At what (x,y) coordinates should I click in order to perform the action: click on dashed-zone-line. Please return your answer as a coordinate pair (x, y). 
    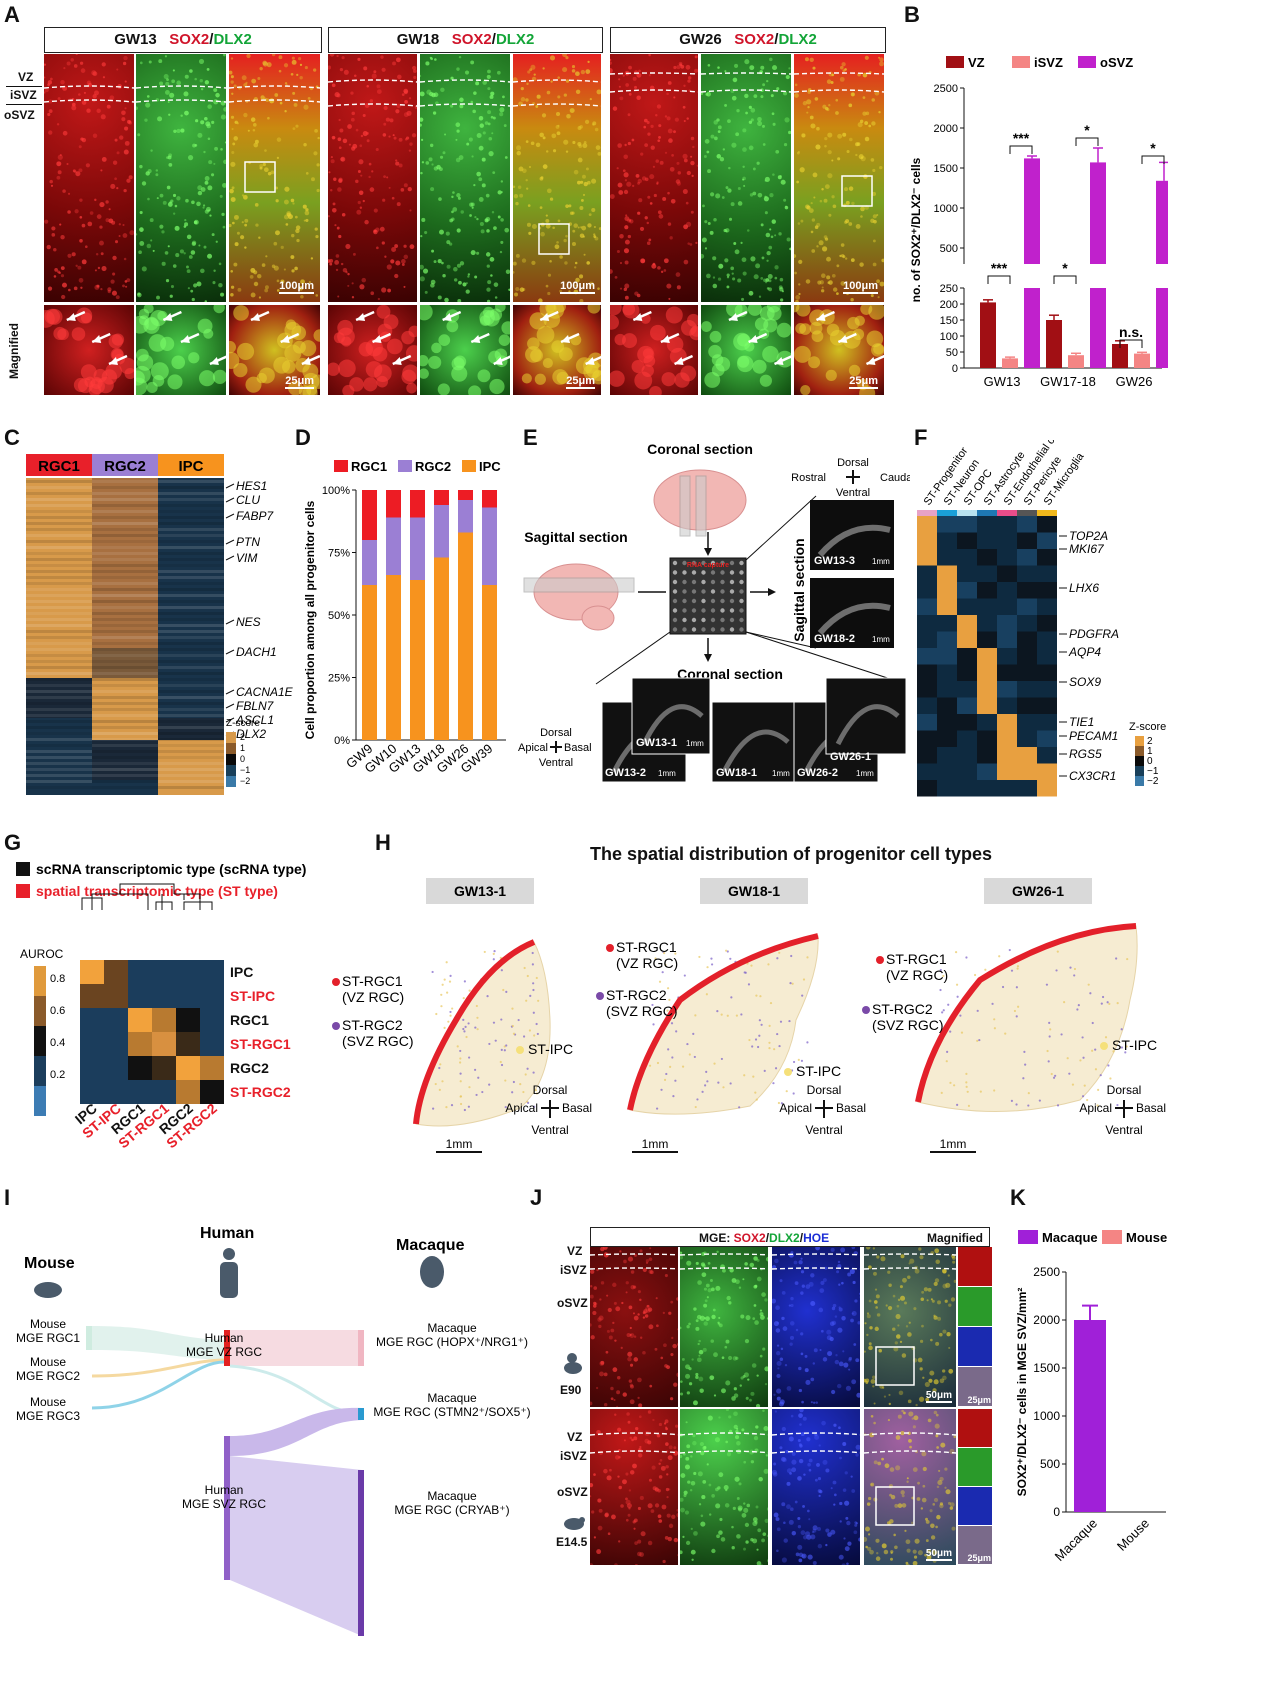
    Looking at the image, I should click on (910, 1452).